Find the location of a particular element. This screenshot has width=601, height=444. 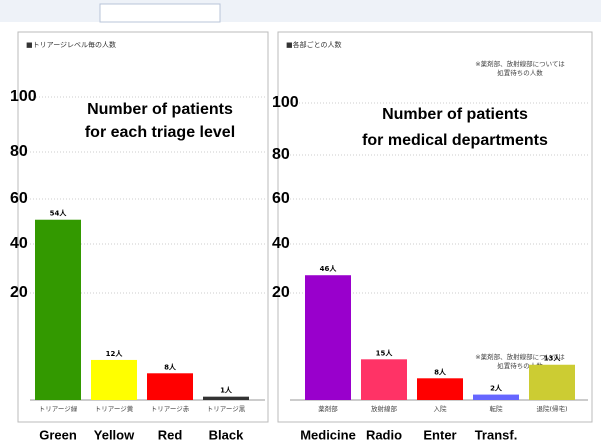

value-label: 15人 is located at coordinates (385, 352).